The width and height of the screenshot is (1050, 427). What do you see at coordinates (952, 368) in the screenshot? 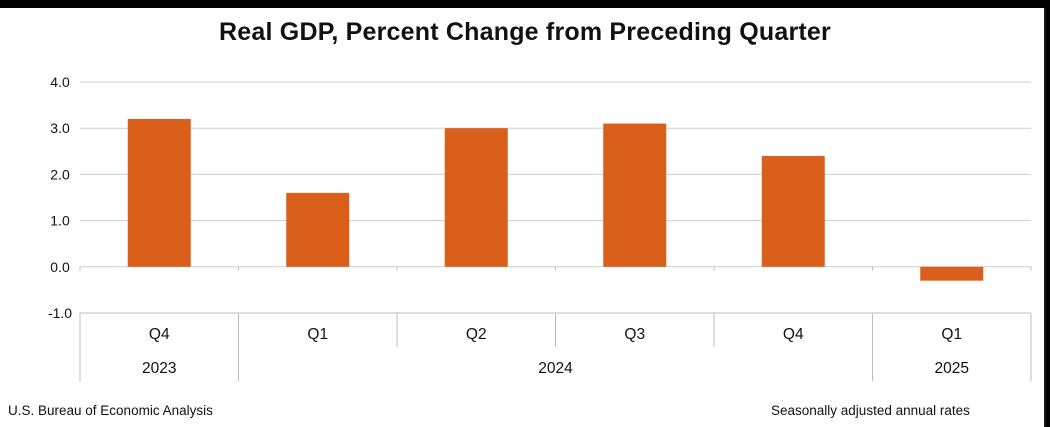
I see `year-label: 2025` at bounding box center [952, 368].